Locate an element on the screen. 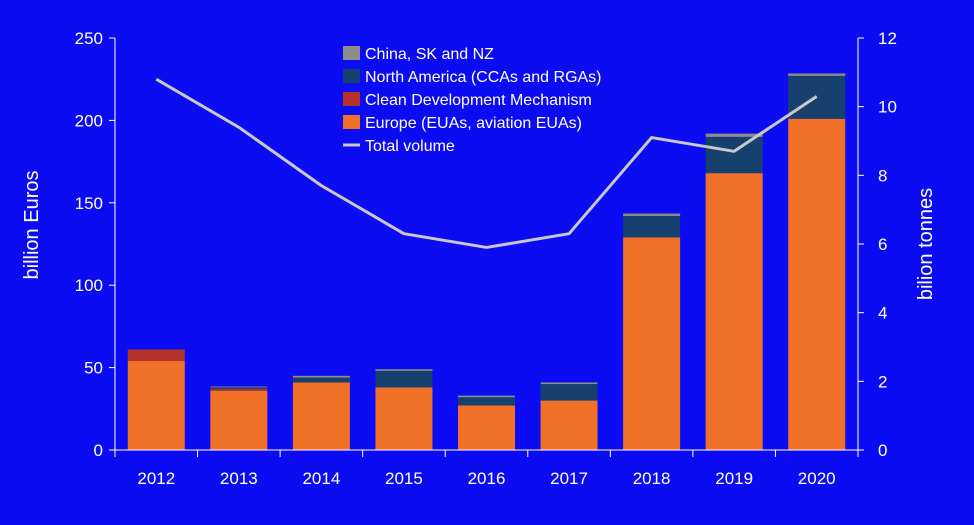  y-tick-label: 200 is located at coordinates (89, 120).